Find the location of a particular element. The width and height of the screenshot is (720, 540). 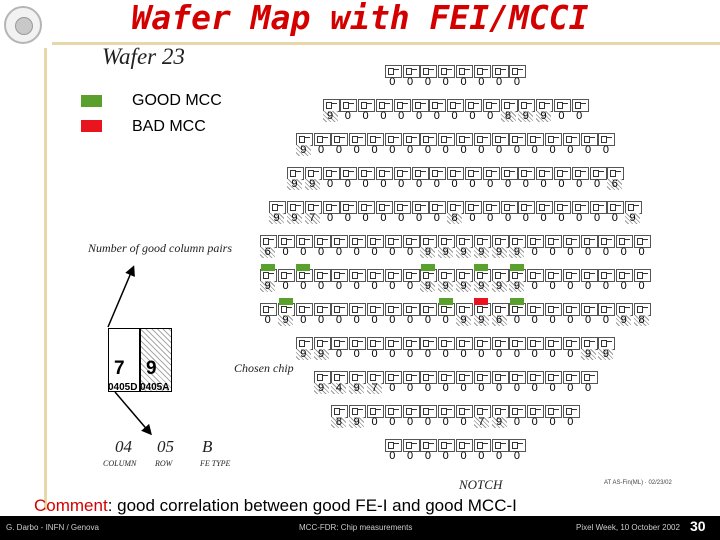

wafer-chip: 6 is located at coordinates (500, 317).